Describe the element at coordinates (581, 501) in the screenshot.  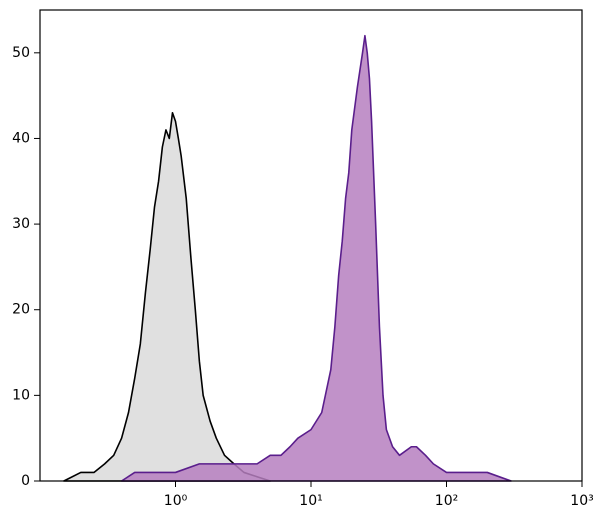
I see `x-tick-label: 10³` at that location.